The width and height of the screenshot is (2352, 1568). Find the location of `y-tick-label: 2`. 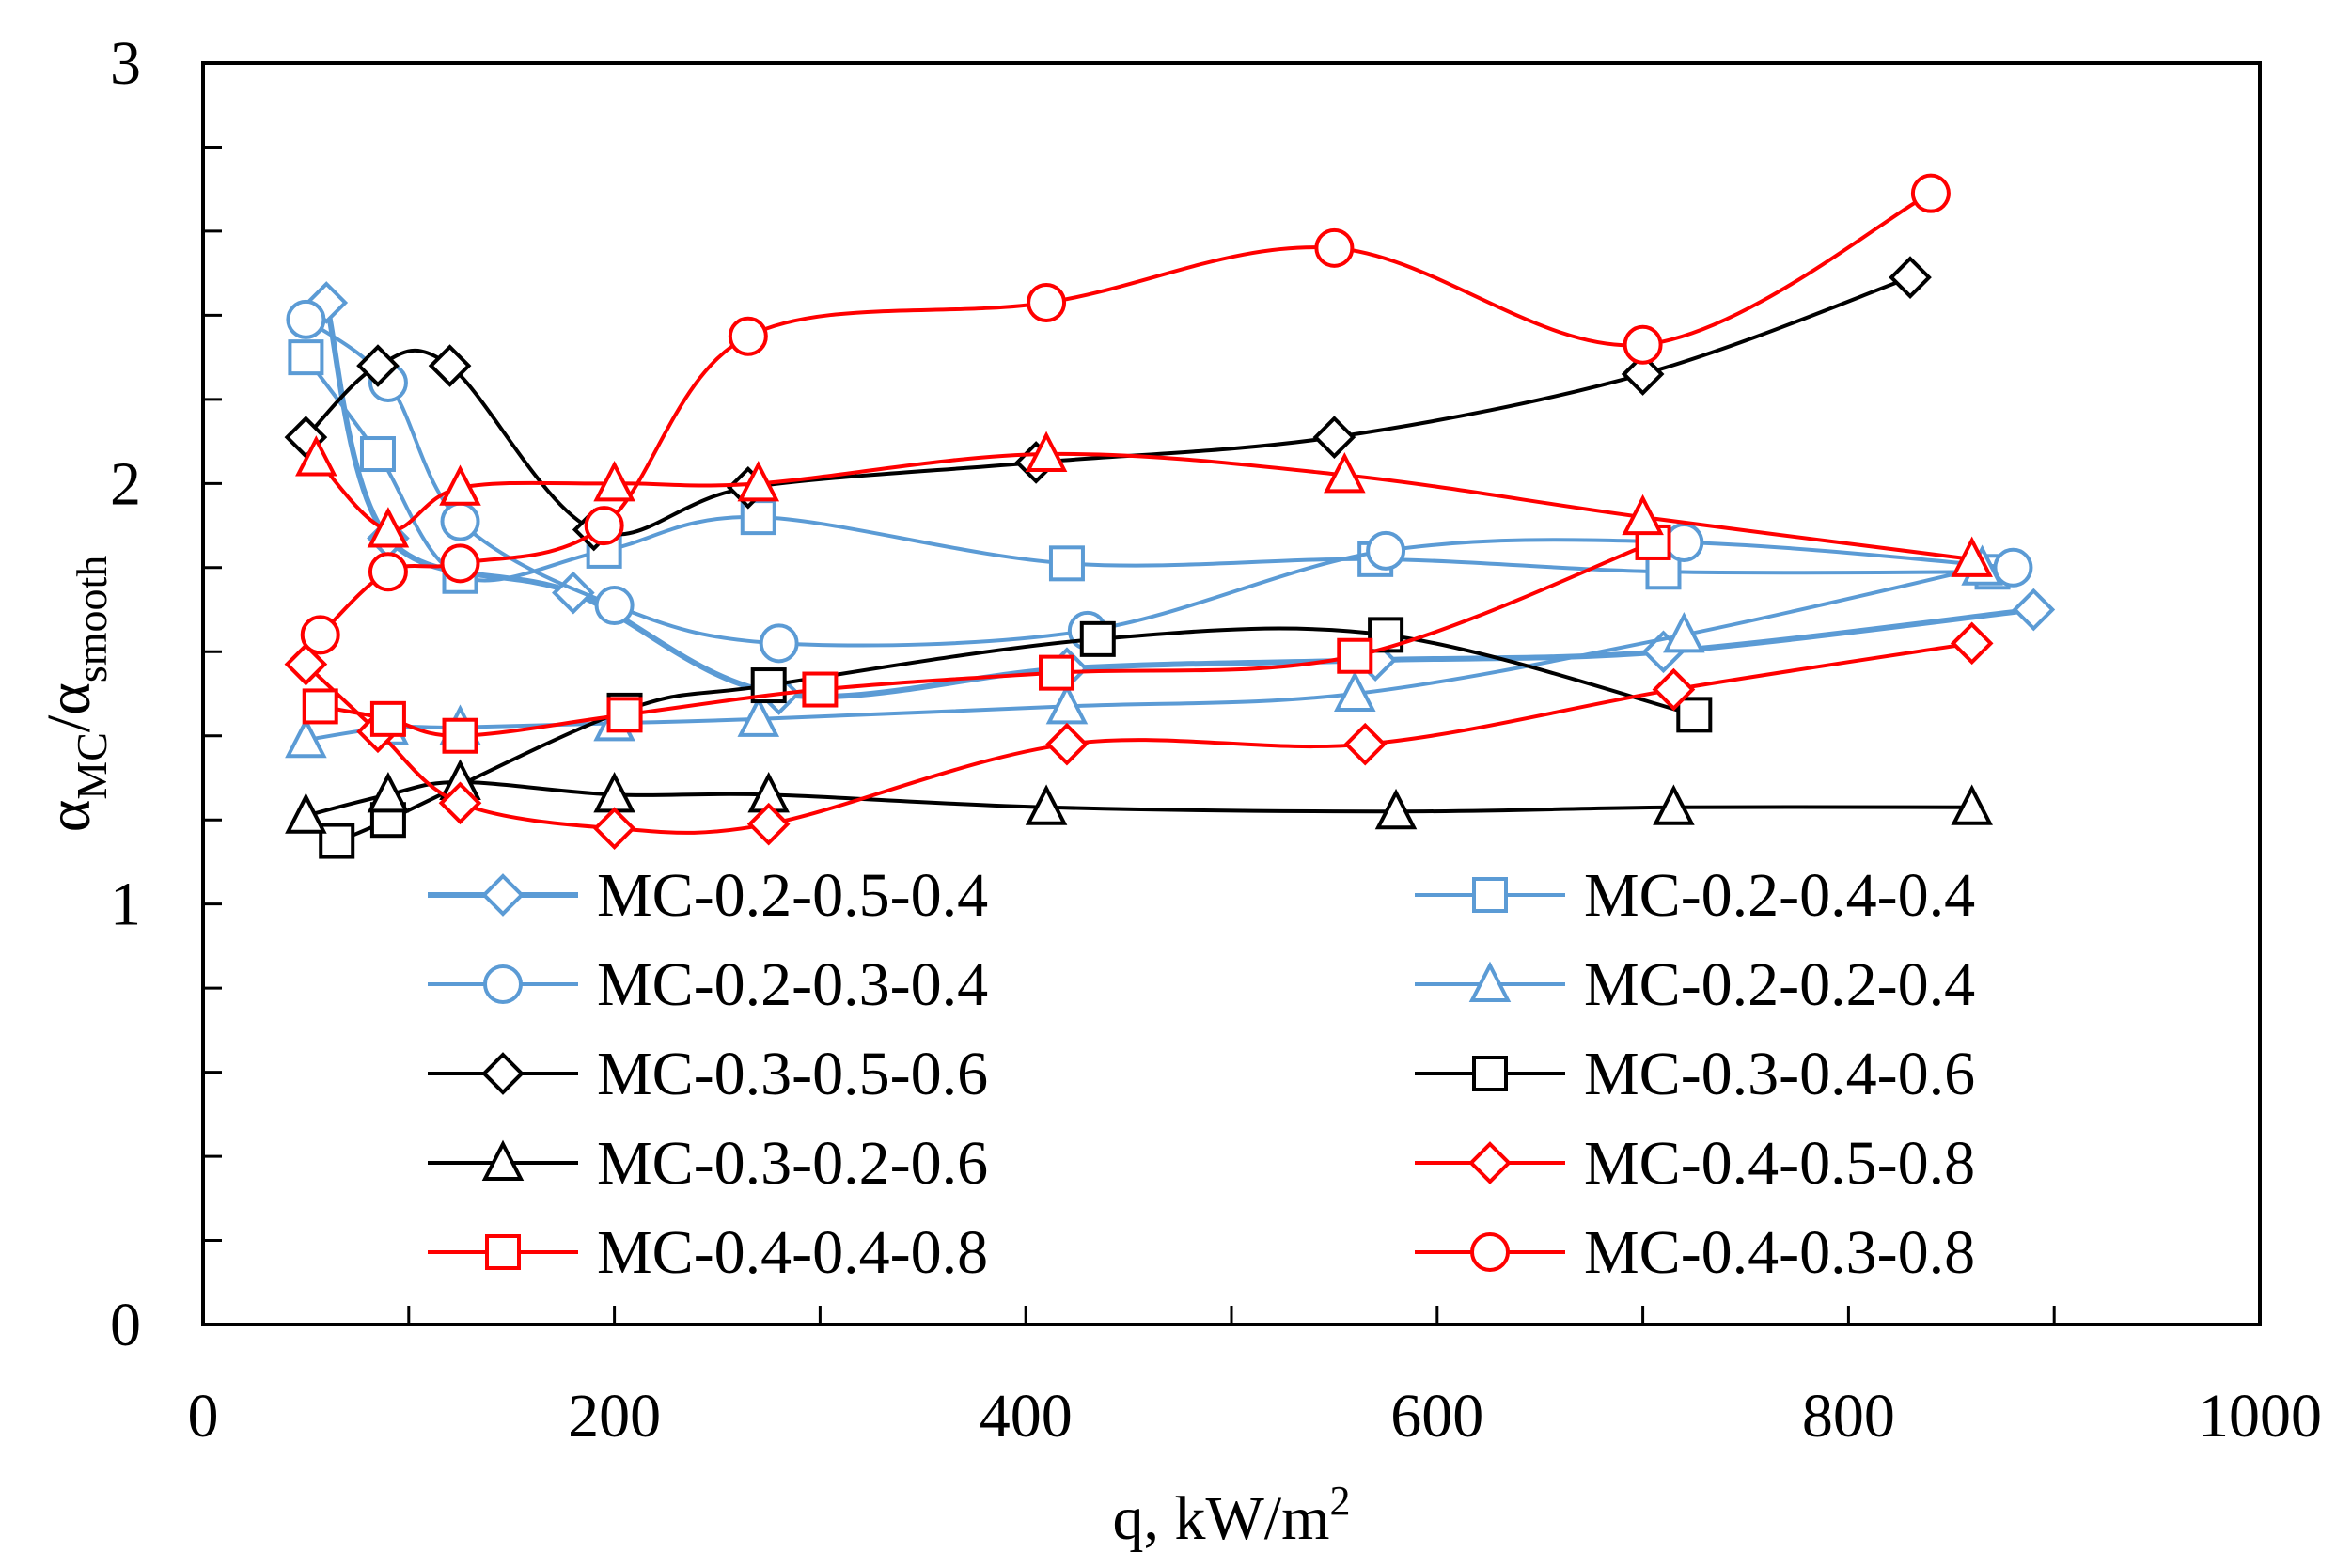

y-tick-label: 2 is located at coordinates (125, 484).